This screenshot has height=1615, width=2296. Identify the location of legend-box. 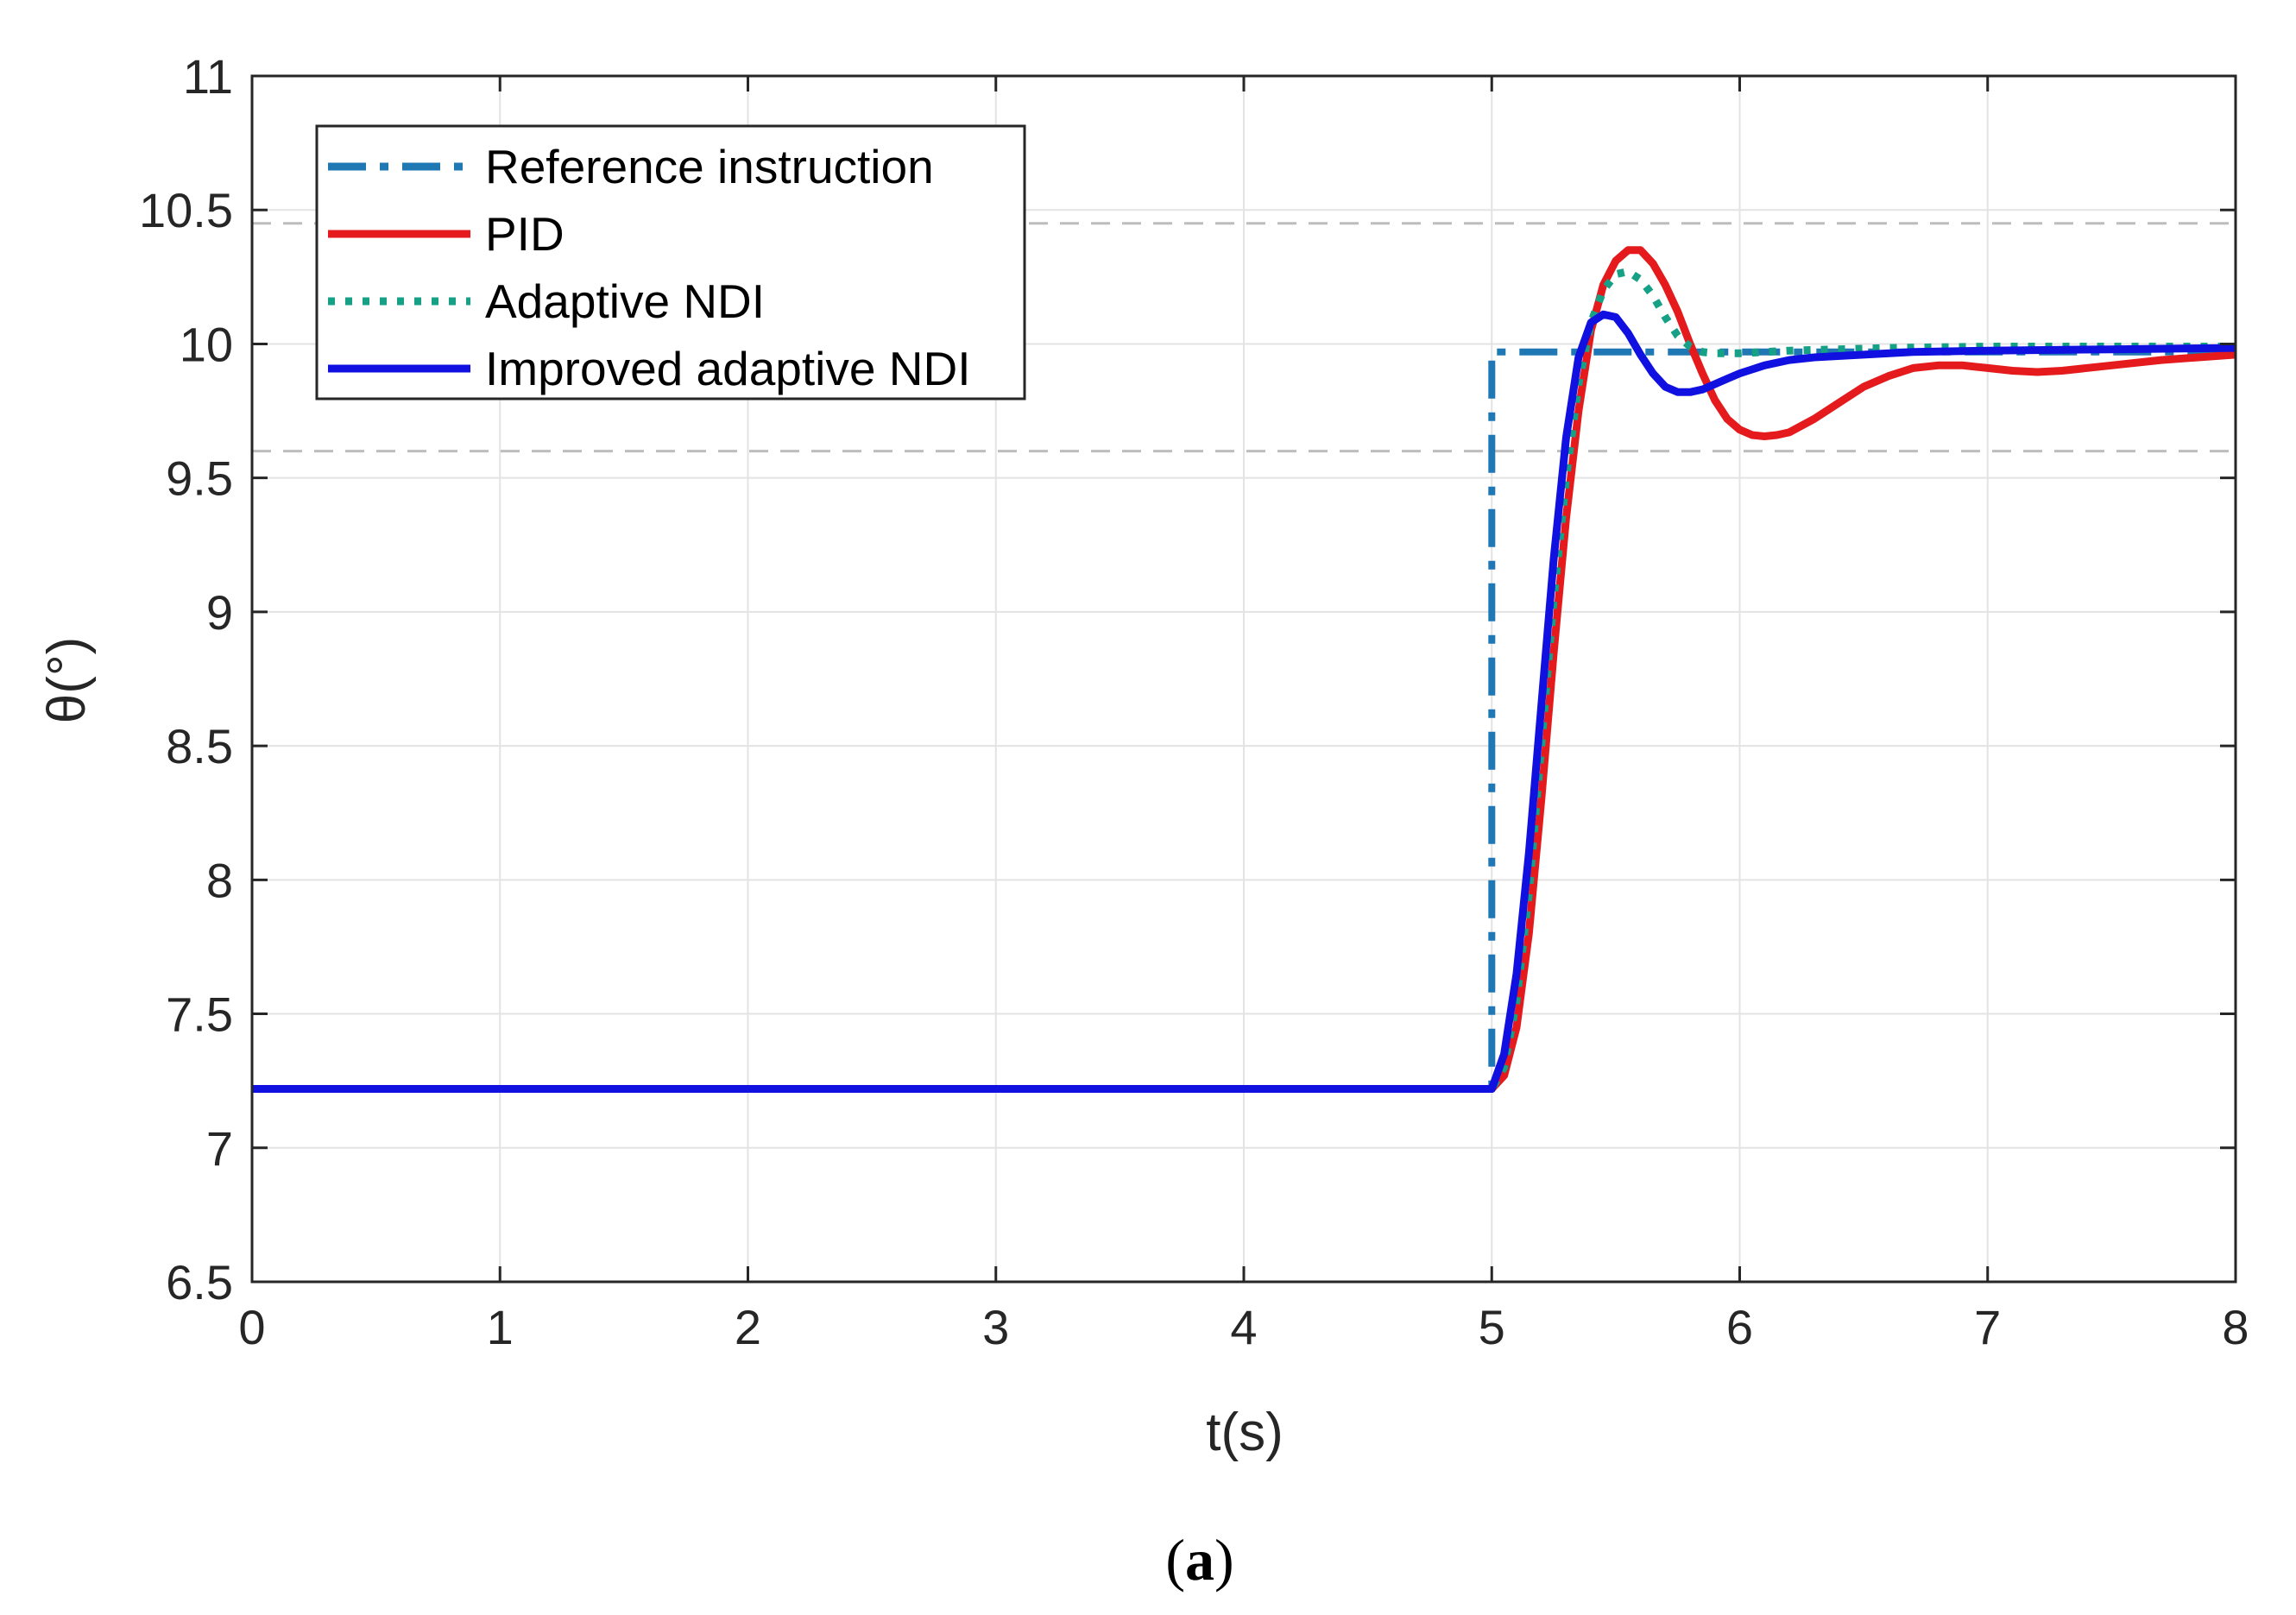
(670, 262).